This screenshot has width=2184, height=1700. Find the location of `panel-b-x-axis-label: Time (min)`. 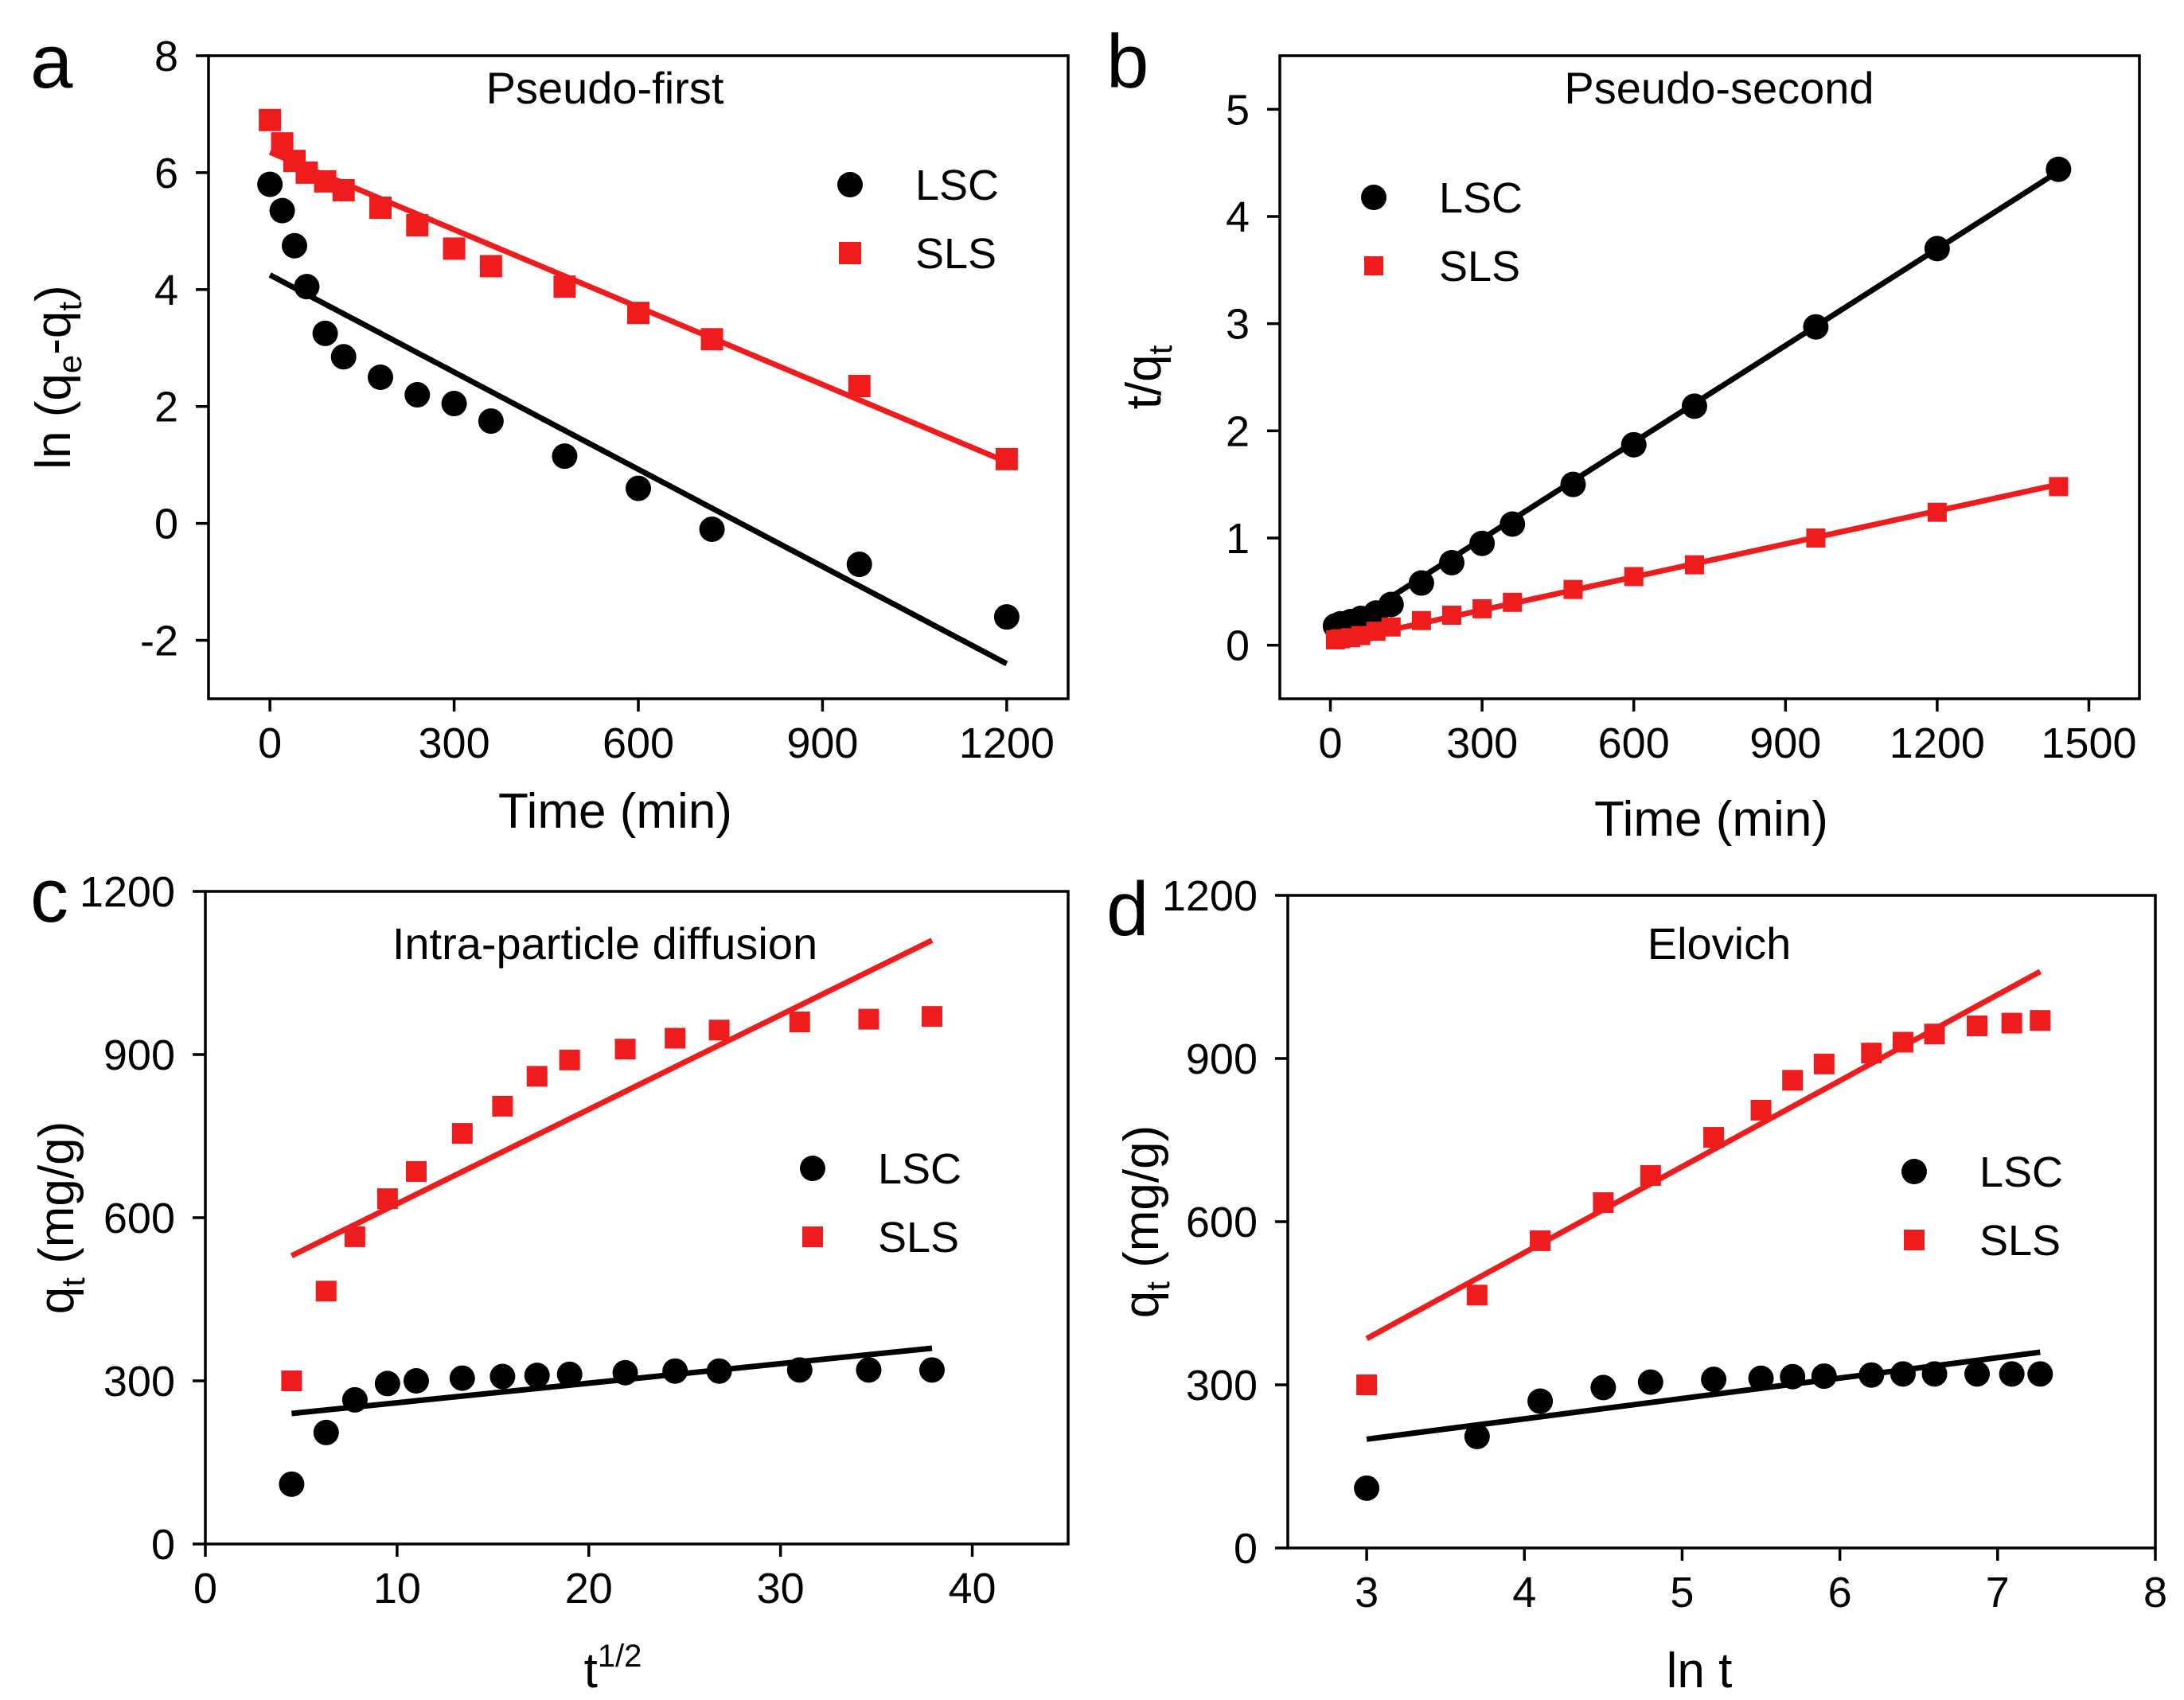

panel-b-x-axis-label: Time (min) is located at coordinates (1711, 819).